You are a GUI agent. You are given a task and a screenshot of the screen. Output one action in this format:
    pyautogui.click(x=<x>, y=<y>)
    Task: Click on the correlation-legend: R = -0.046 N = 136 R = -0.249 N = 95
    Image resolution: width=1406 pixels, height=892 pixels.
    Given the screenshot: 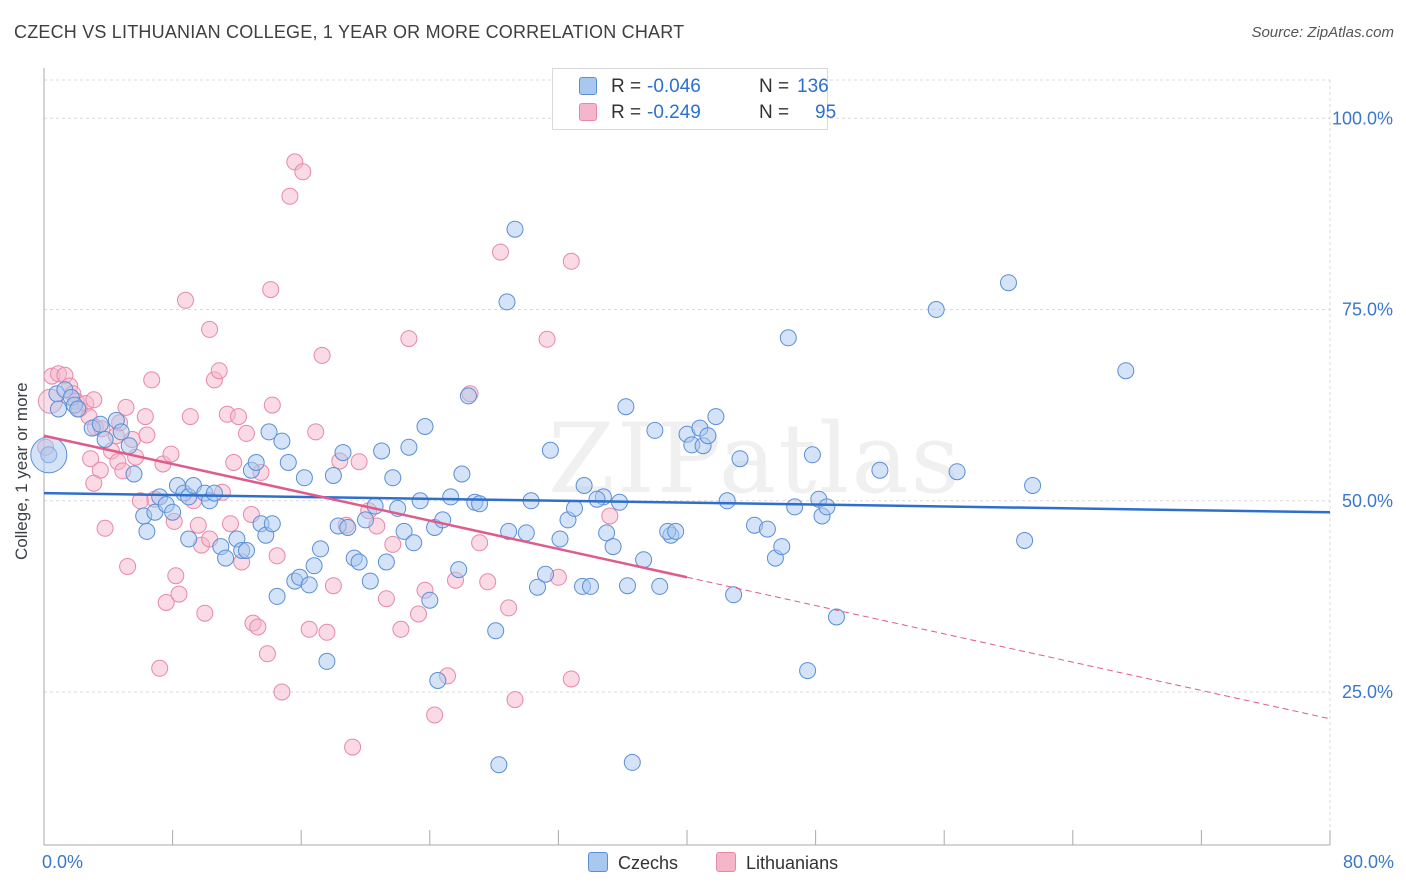 What is the action you would take?
    pyautogui.click(x=694, y=99)
    